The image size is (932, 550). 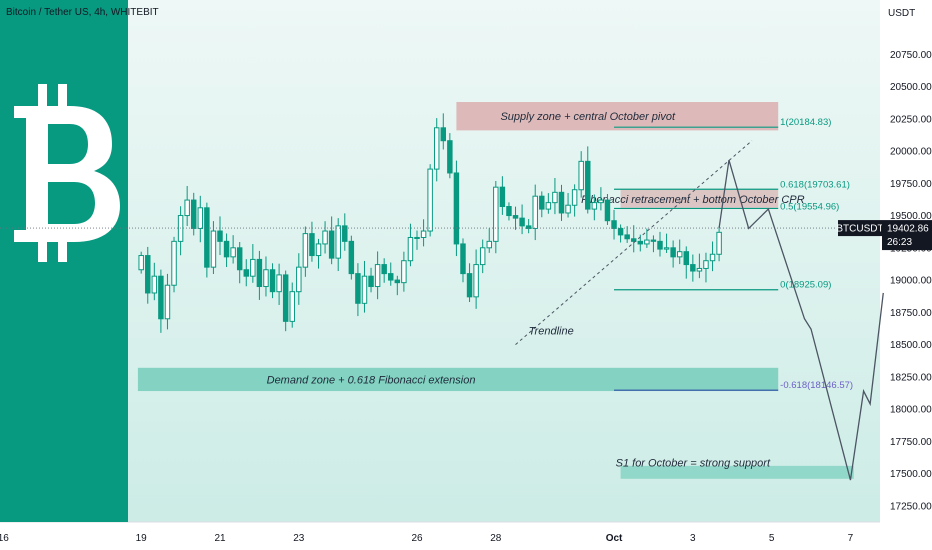 What do you see at coordinates (801, 320) in the screenshot?
I see `projection-path` at bounding box center [801, 320].